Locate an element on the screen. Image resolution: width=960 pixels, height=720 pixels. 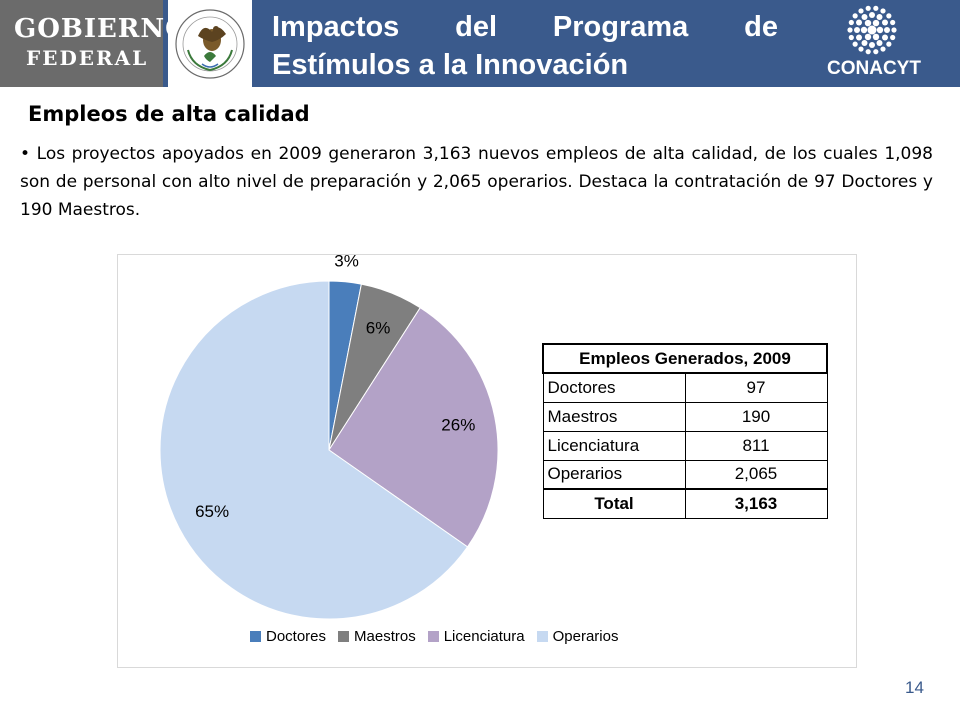
gob-logo-line2: Federal is located at coordinates (87, 58).